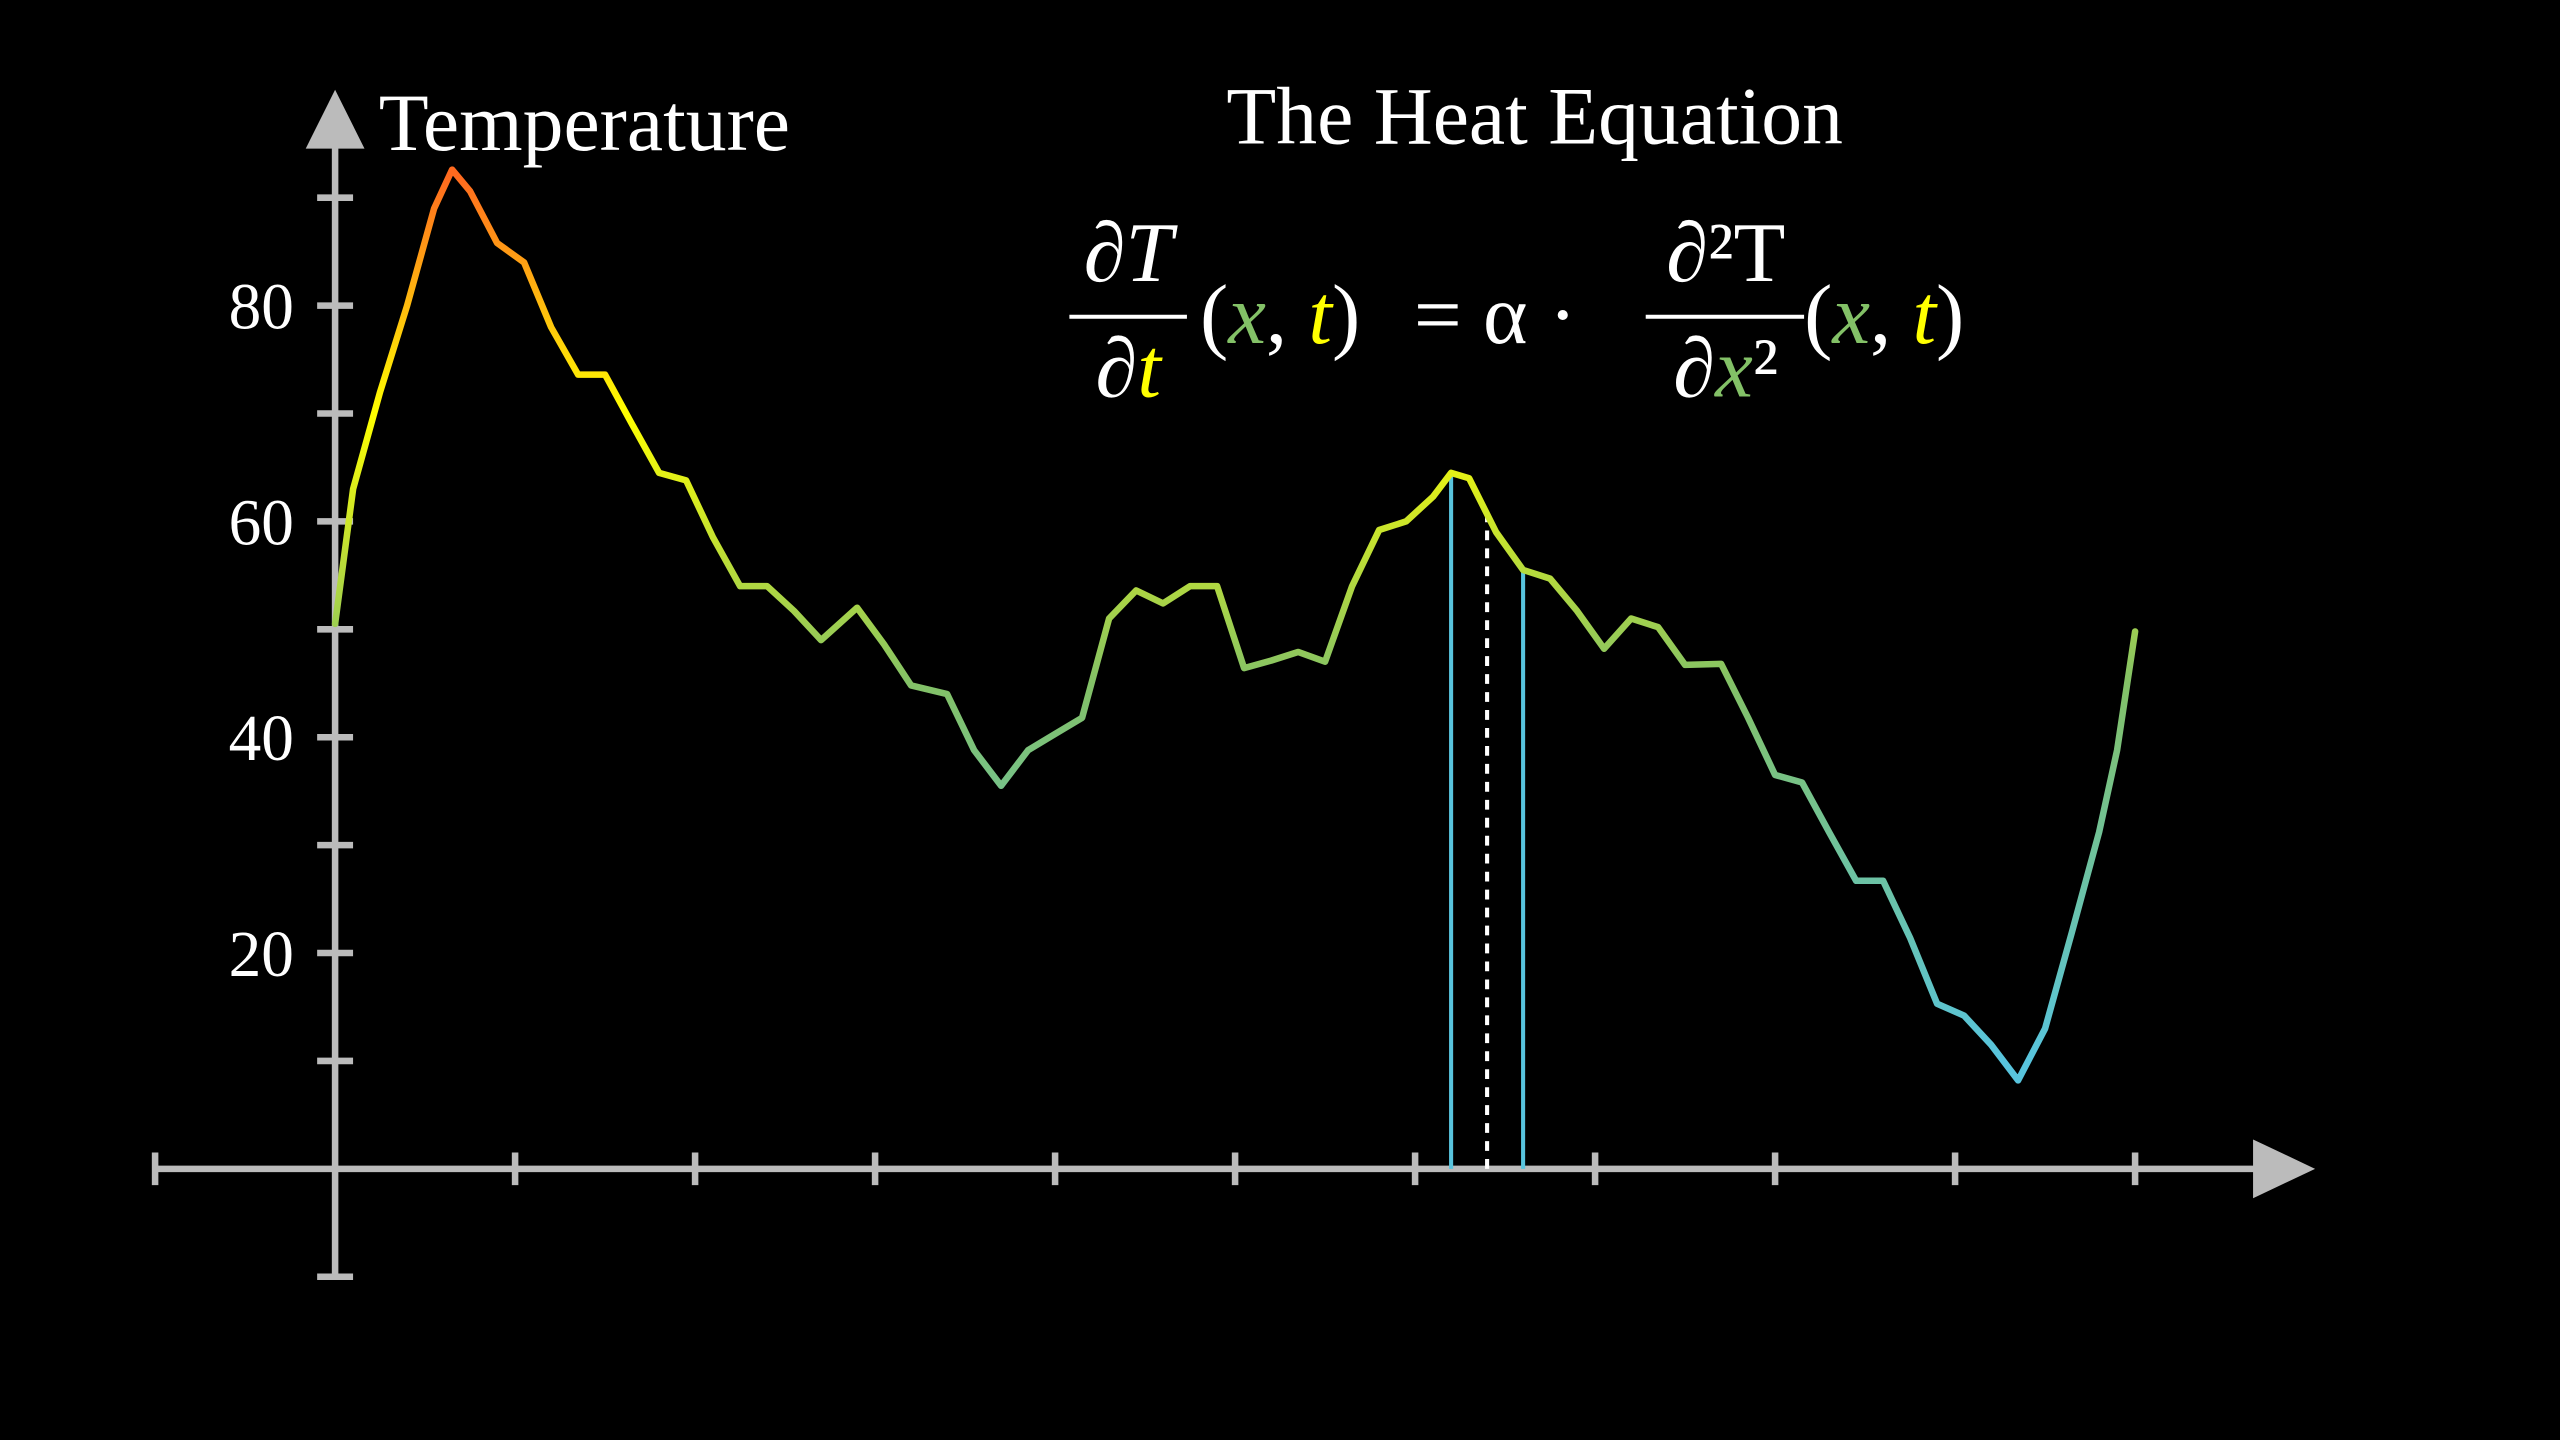  Describe the element at coordinates (2284, 1169) in the screenshot. I see `x-axis-arrow` at that location.